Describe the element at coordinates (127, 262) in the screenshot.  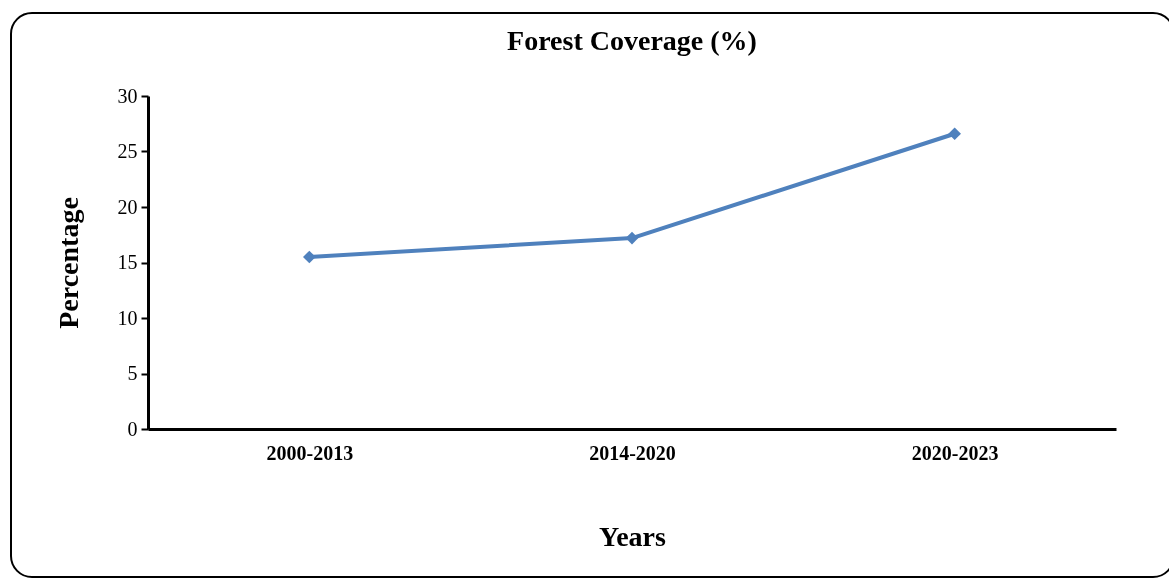
I see `y-tick-label: 15` at that location.